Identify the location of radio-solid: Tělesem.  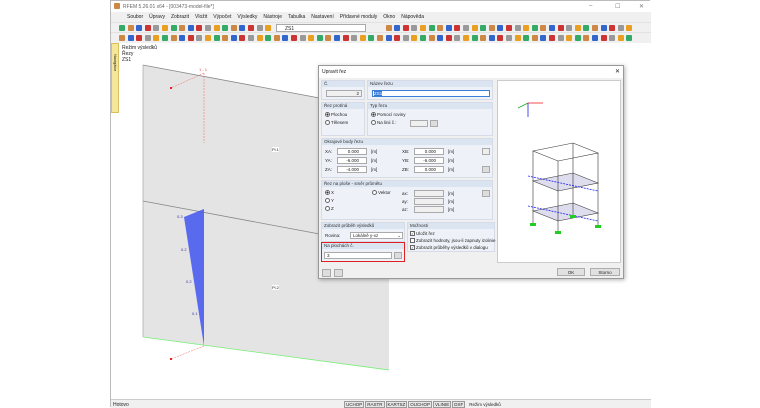
(336, 123).